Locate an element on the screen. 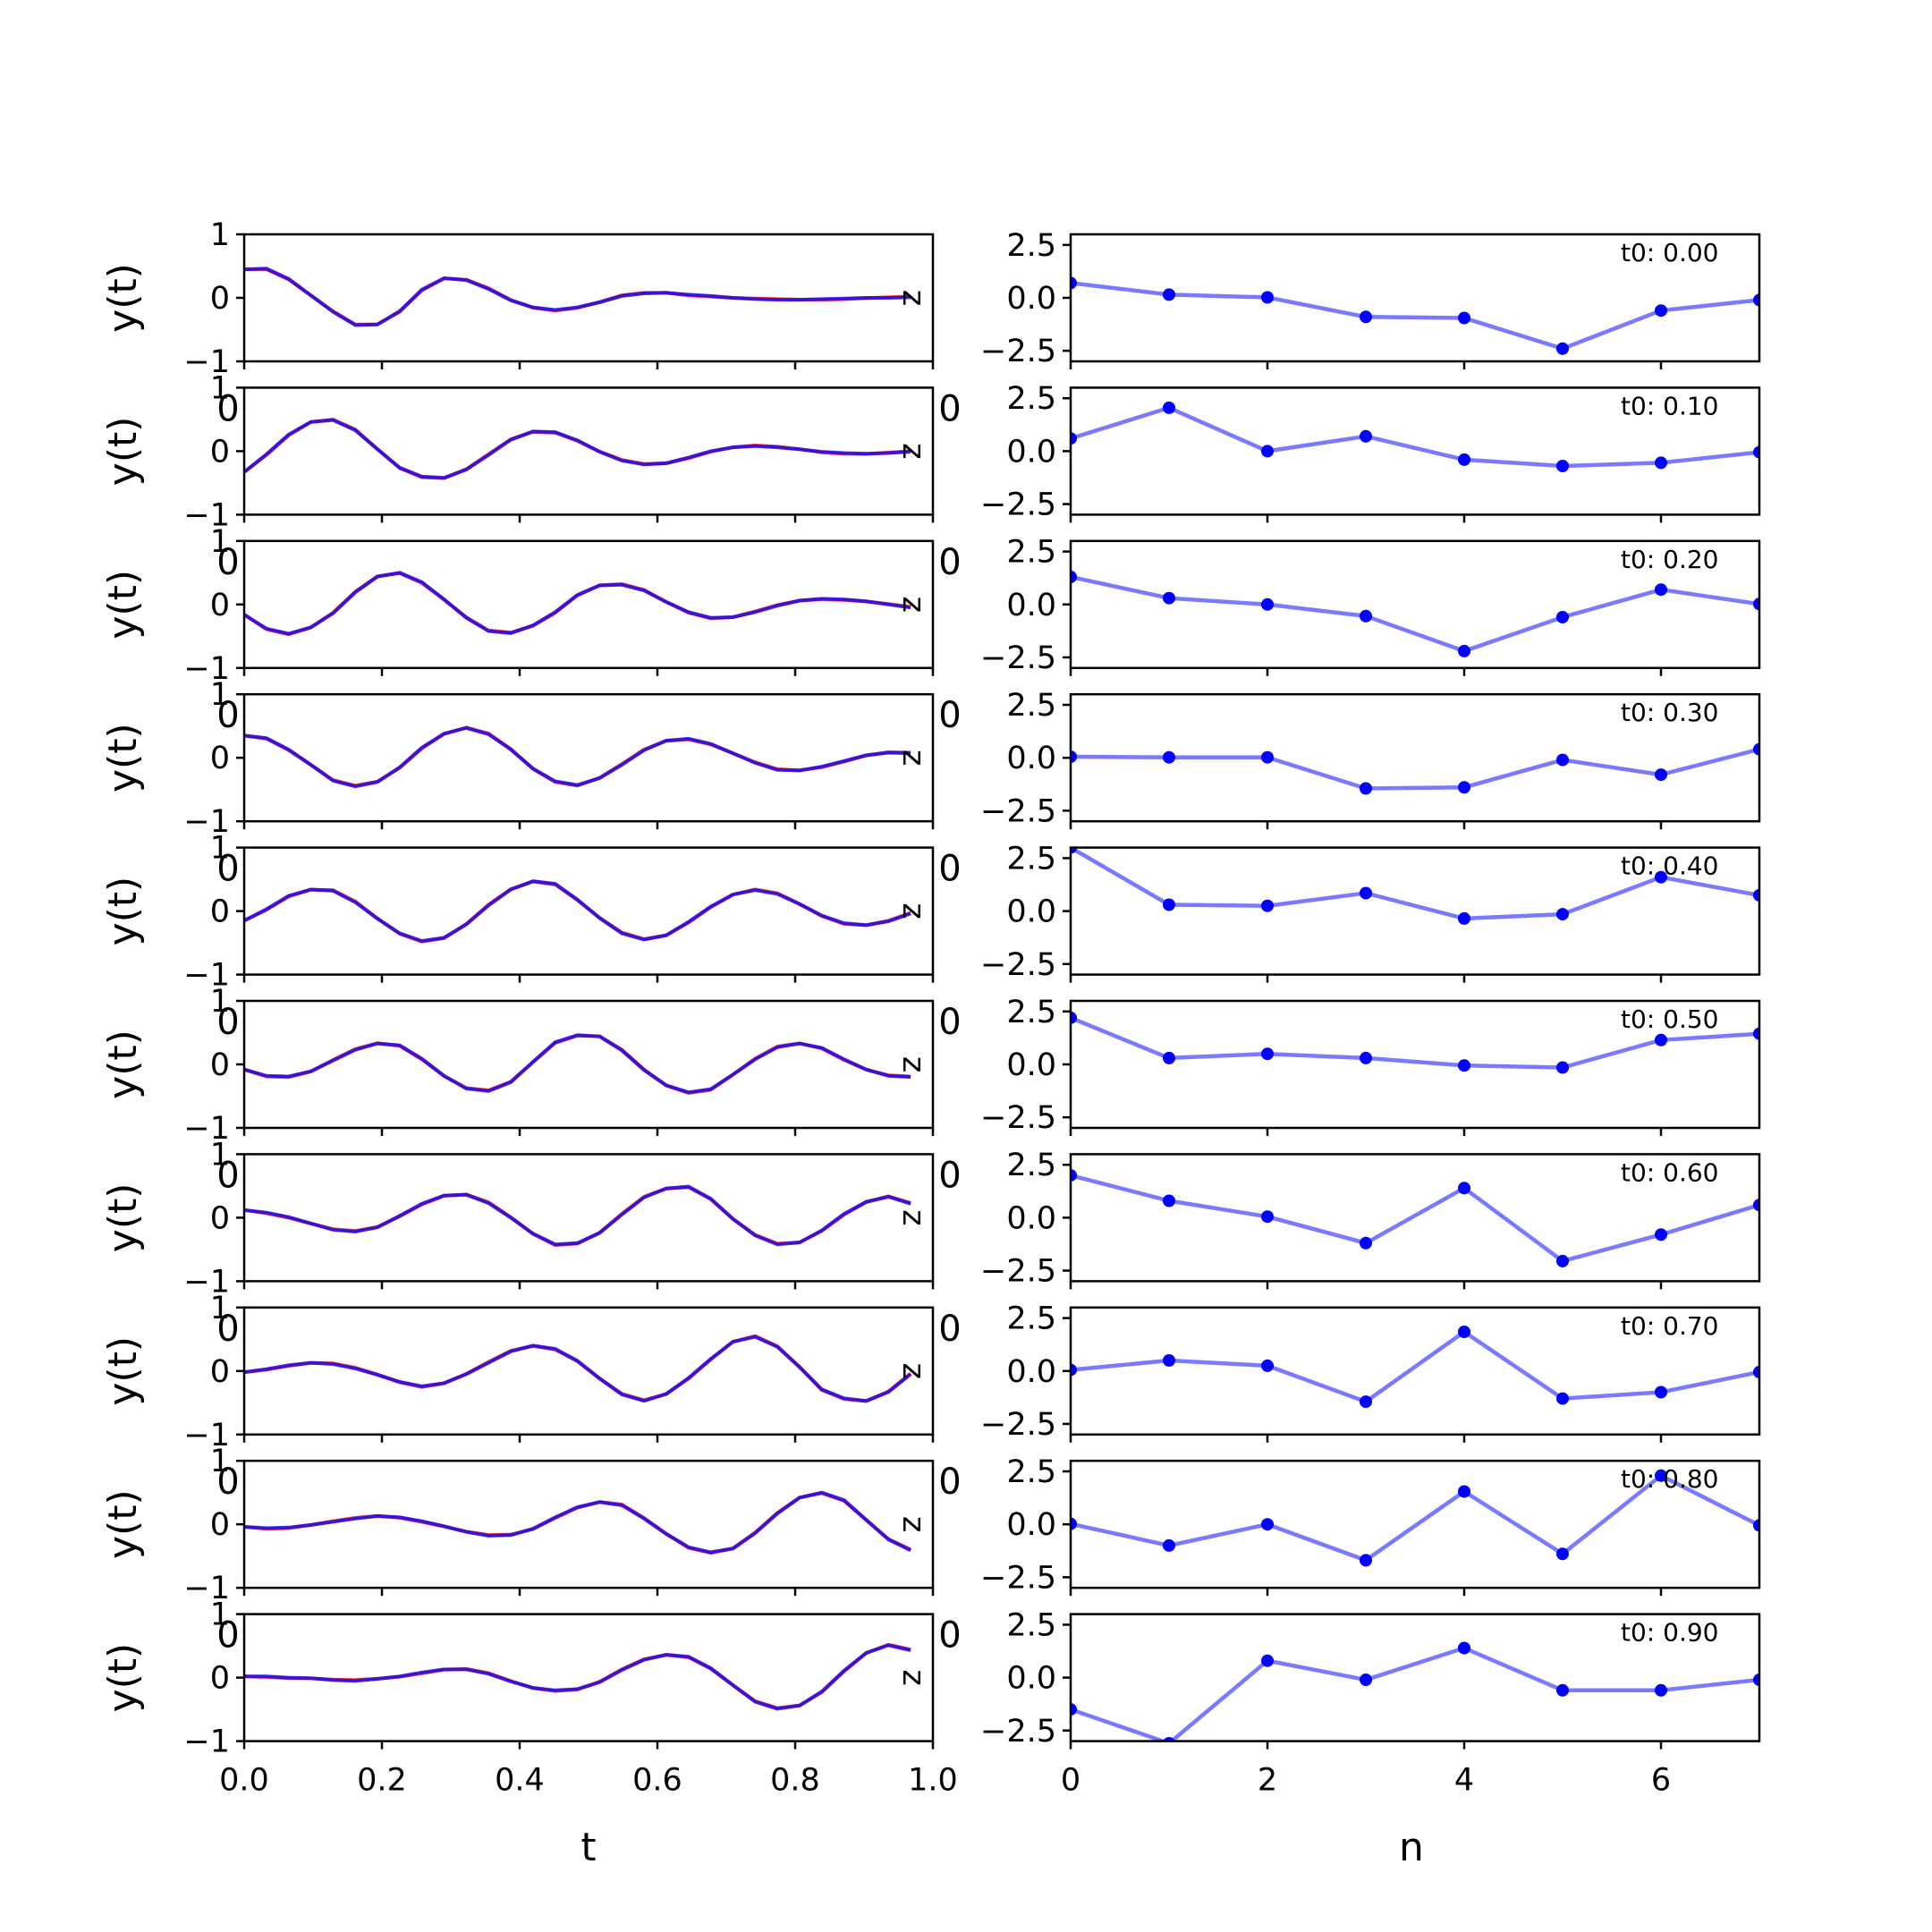  right-subplot-8: 0 −2.5 0.0 2.5 t0: 0.80 is located at coordinates (1349, 1525).